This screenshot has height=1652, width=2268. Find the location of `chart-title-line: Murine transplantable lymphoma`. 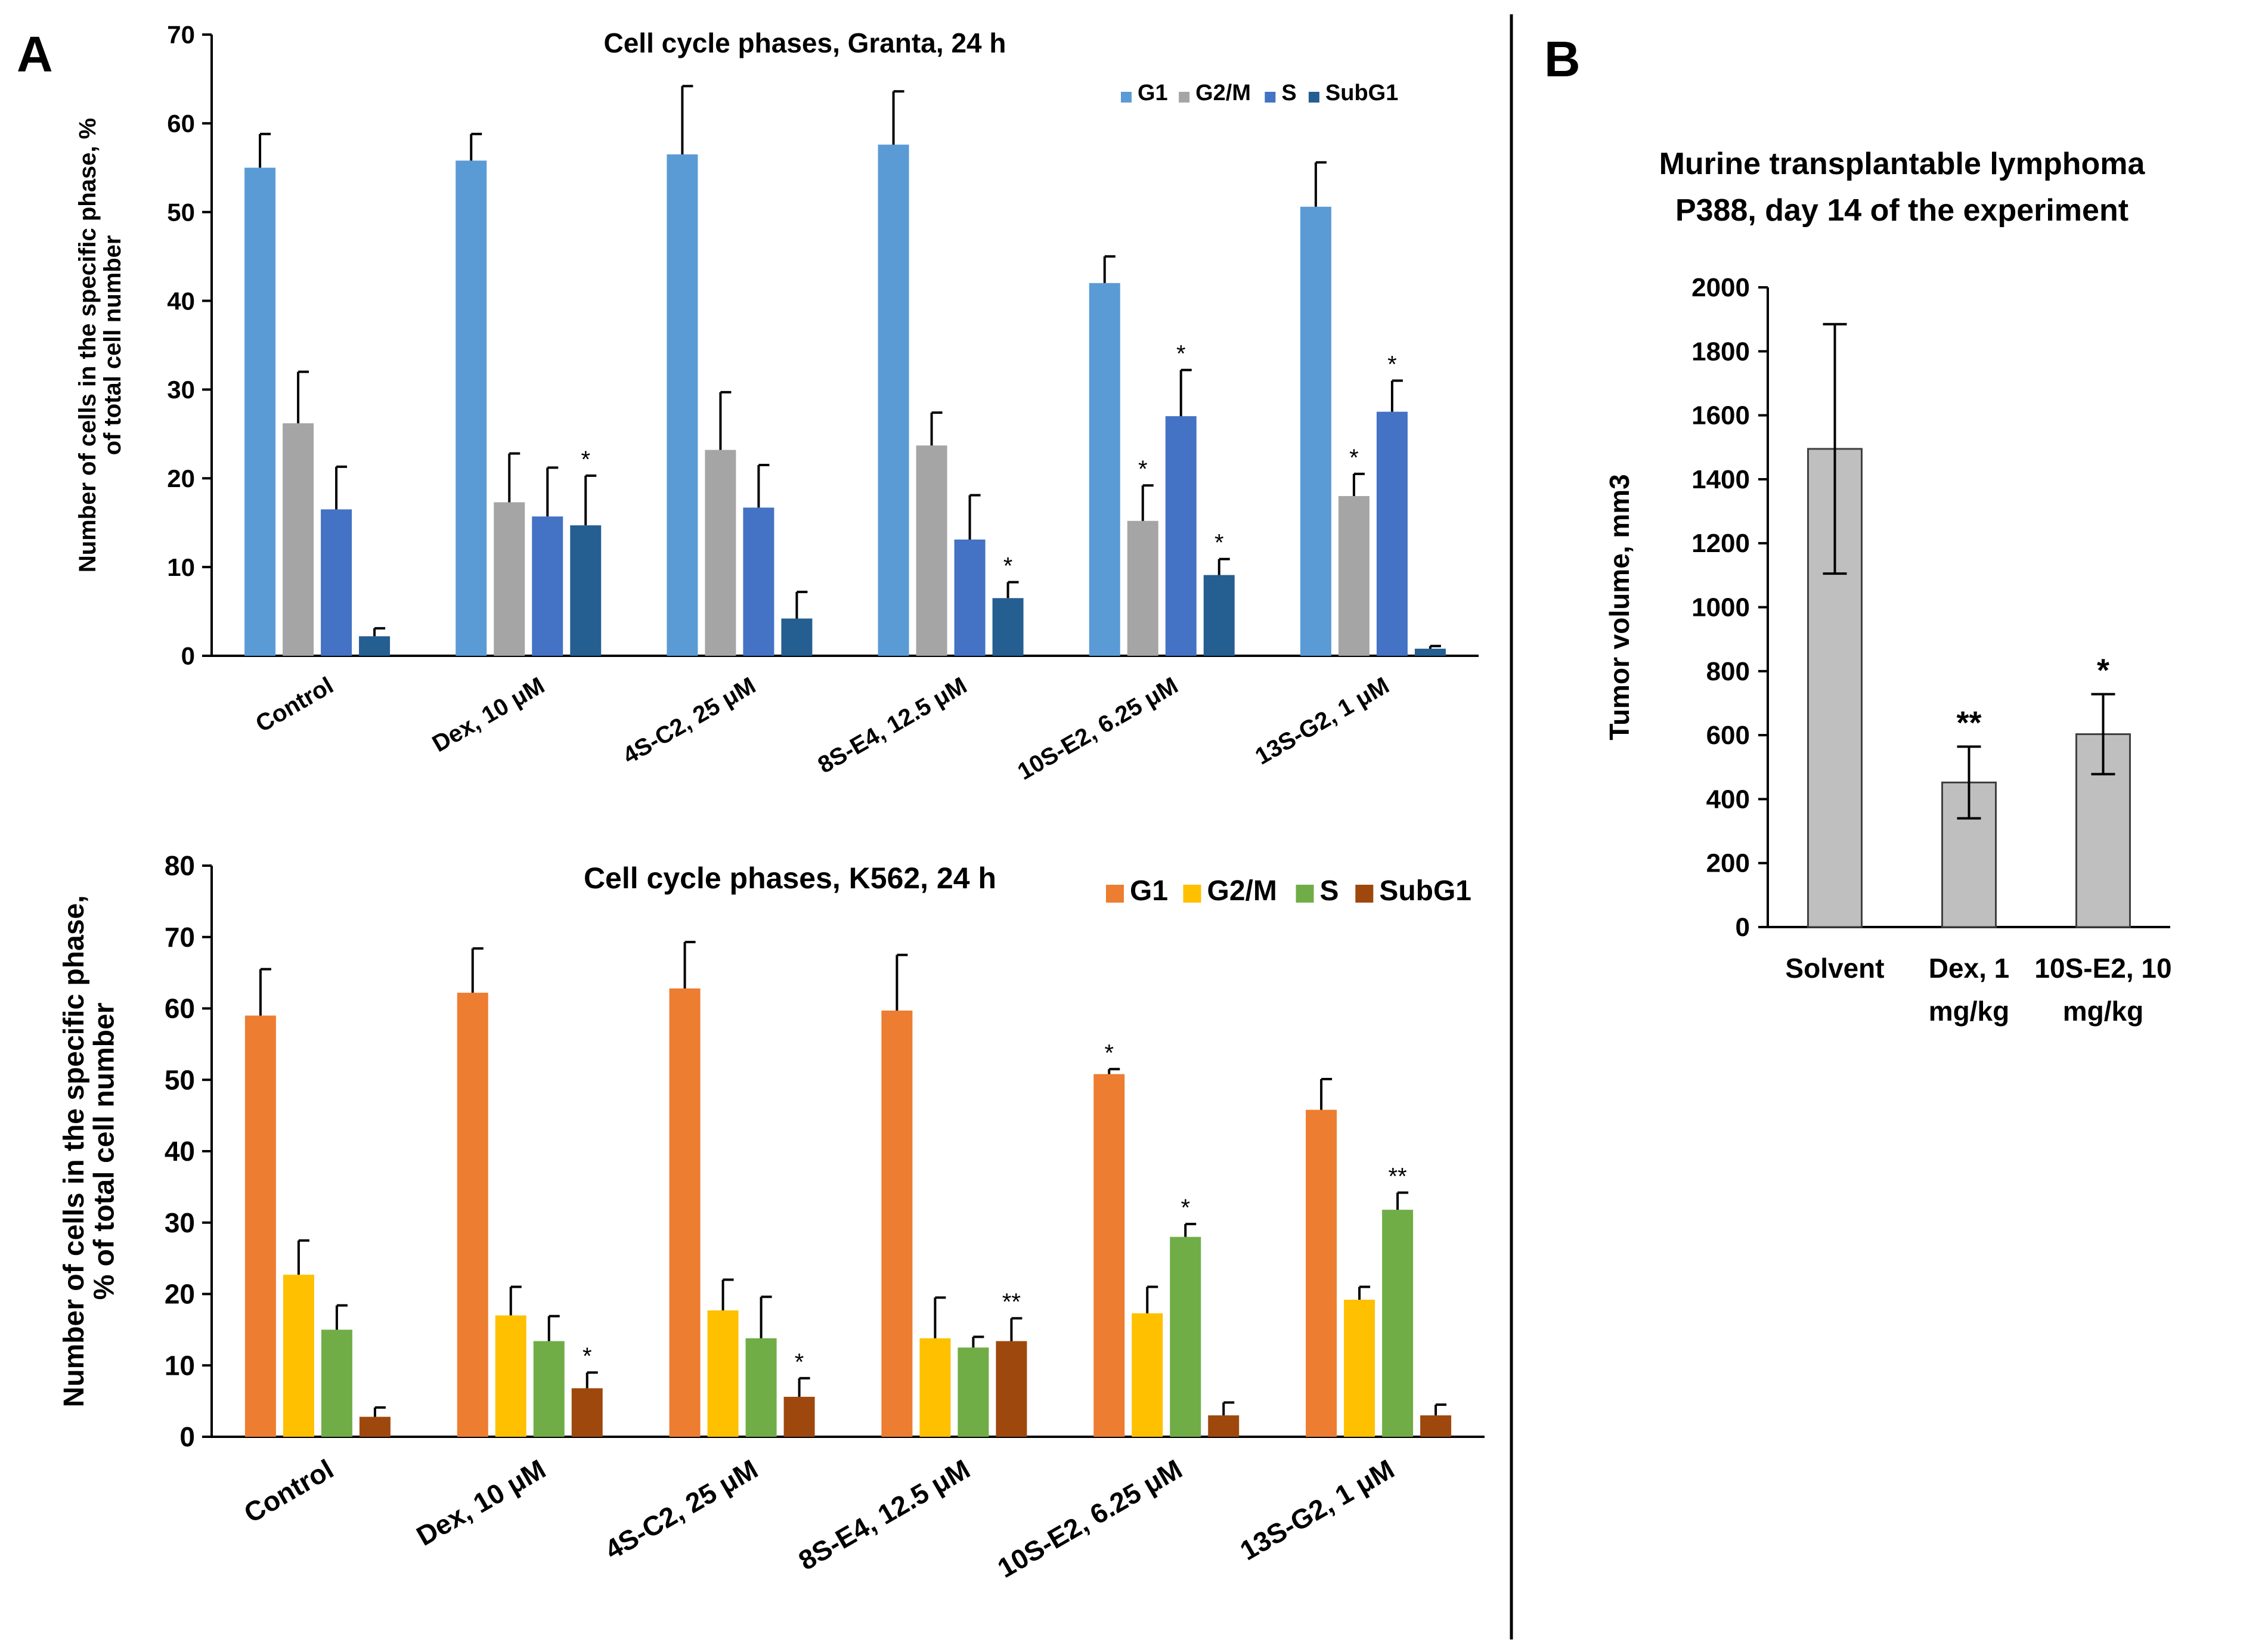

chart-title-line: Murine transplantable lymphoma is located at coordinates (1902, 164).